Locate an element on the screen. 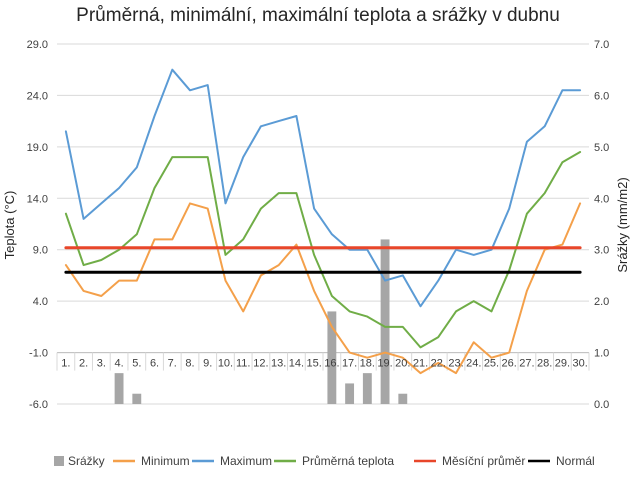  legend-label: Normál is located at coordinates (575, 461).